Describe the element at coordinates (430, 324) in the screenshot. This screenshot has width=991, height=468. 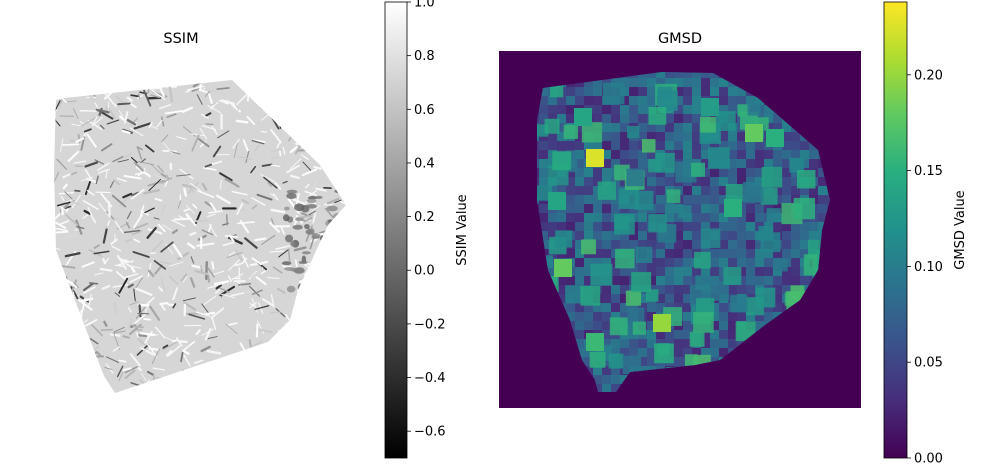
I see `colorbar-tick-label: −0.2` at that location.